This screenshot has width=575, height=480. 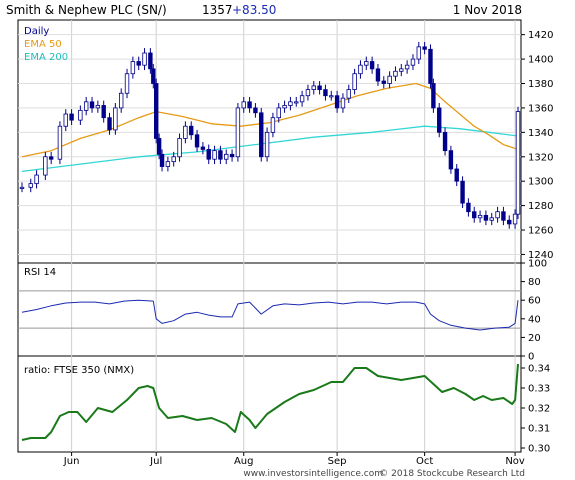 I want to click on ema50-line, so click(x=270, y=120).